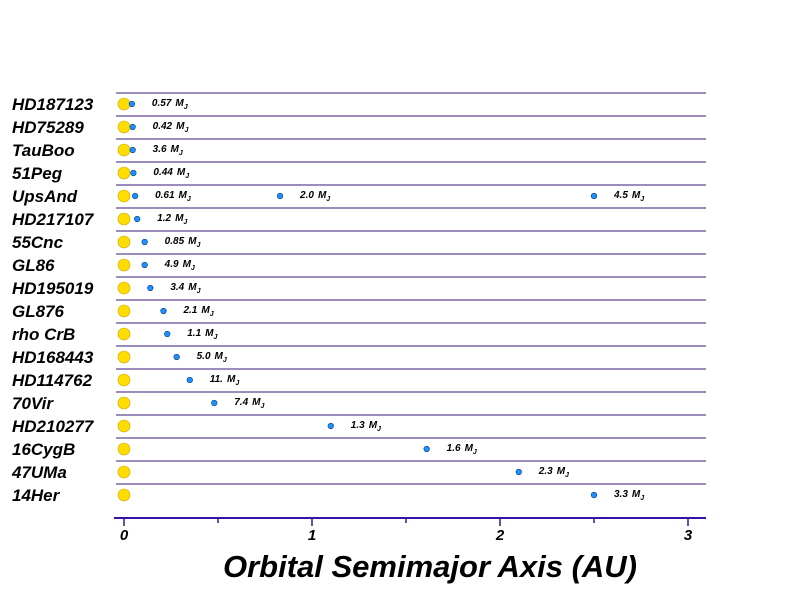  Describe the element at coordinates (359, 356) in the screenshot. I see `system-row: HD168443 5.0 MJ` at that location.